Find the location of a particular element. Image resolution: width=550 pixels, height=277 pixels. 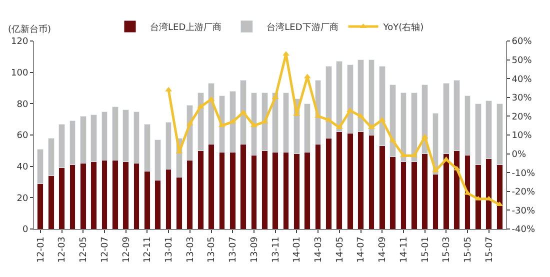

x-tick-label: 13-03 is located at coordinates (191, 249).